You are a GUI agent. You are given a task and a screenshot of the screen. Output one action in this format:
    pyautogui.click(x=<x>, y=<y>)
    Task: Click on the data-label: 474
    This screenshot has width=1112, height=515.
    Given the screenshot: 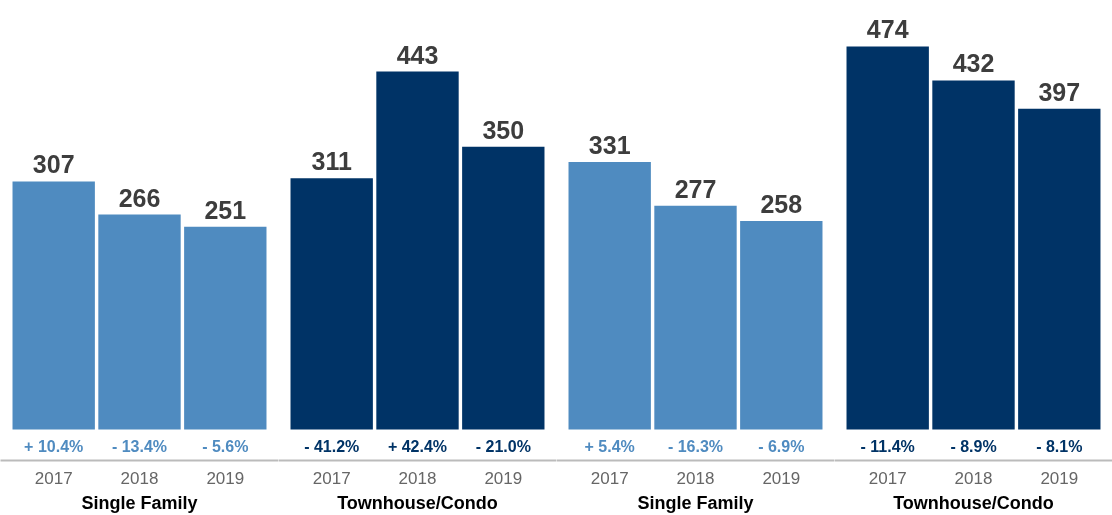 What is the action you would take?
    pyautogui.click(x=887, y=29)
    